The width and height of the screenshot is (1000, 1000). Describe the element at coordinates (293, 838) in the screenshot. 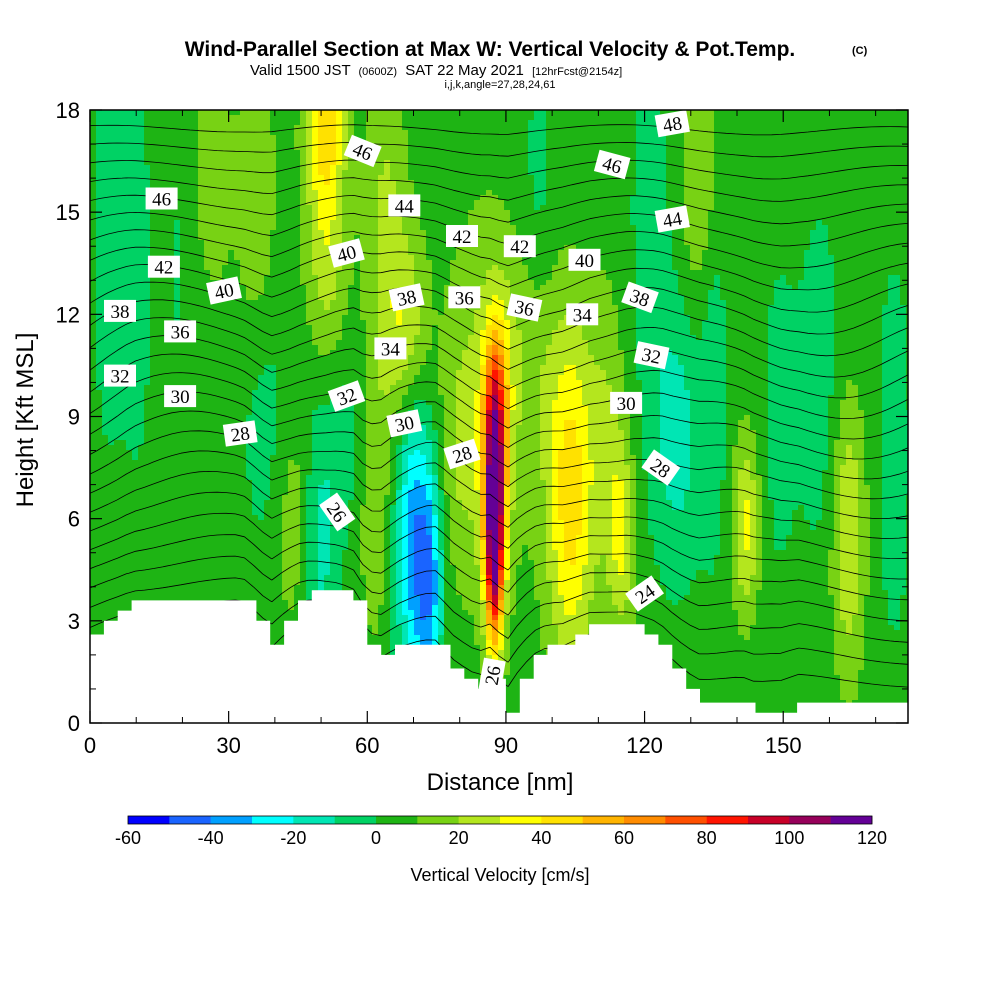

I see `colorbar-tick-label: -20` at that location.